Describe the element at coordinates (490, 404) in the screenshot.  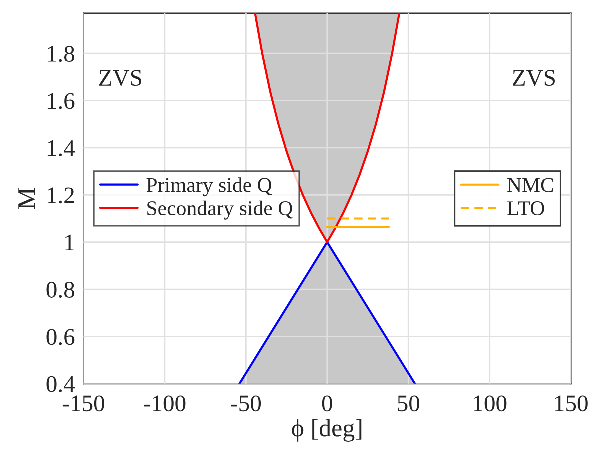
I see `x-tick-label: 100` at that location.